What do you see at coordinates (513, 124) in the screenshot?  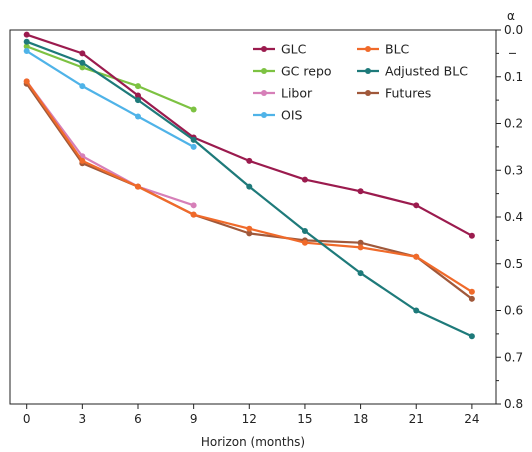 I see `y-tick-label: 0.2` at bounding box center [513, 124].